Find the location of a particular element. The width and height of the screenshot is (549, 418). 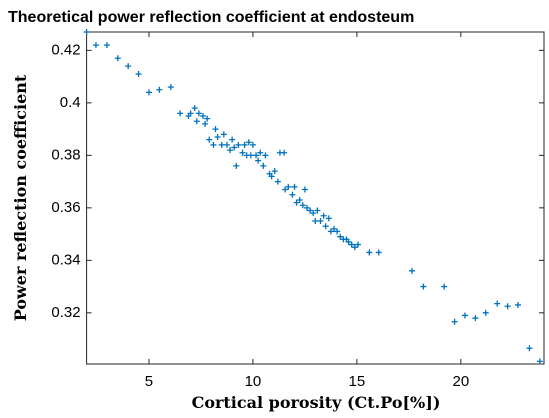

y-tick-label: 0.38 is located at coordinates (65, 154).